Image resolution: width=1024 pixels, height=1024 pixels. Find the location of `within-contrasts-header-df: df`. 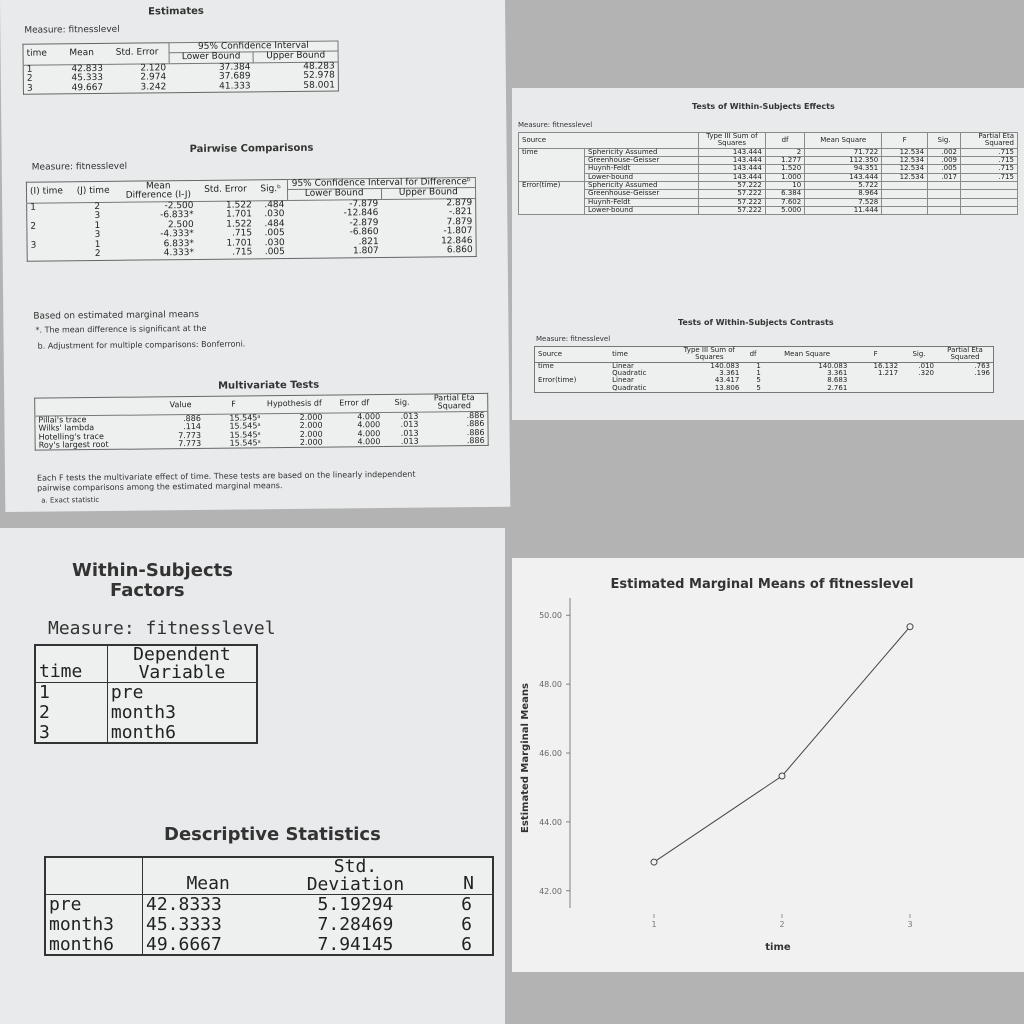

within-contrasts-header-df: df is located at coordinates (753, 354).